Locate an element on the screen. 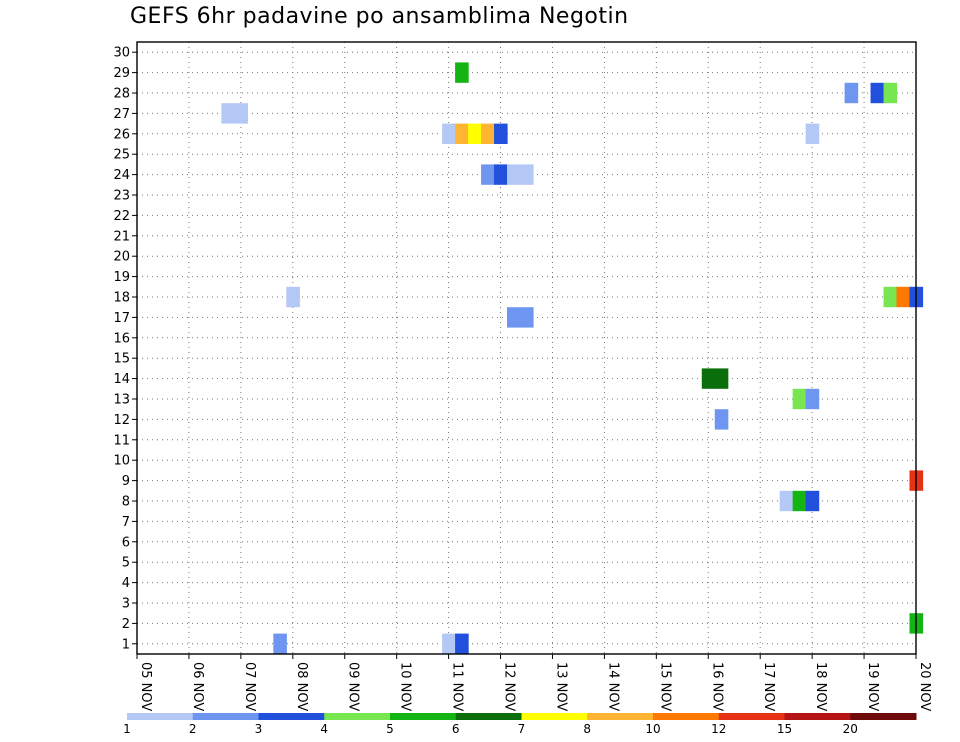  y-tick-label: 29 is located at coordinates (121, 73).